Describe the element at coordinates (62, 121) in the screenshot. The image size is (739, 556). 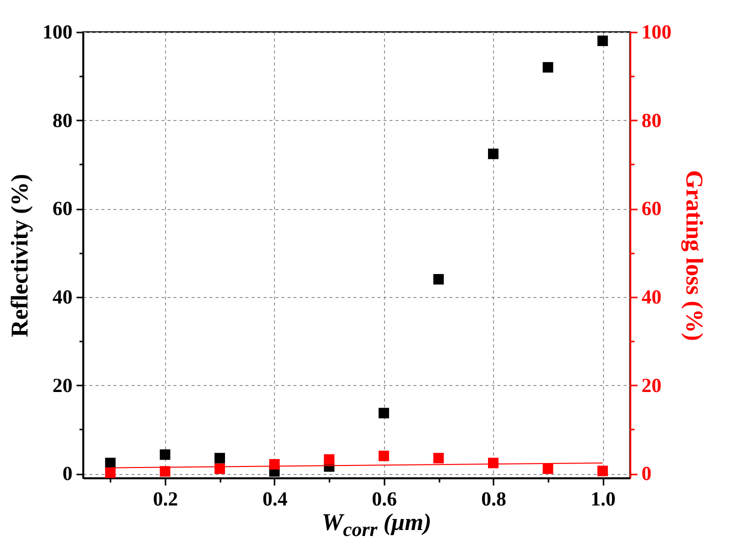
I see `y-tick-label: 80` at that location.